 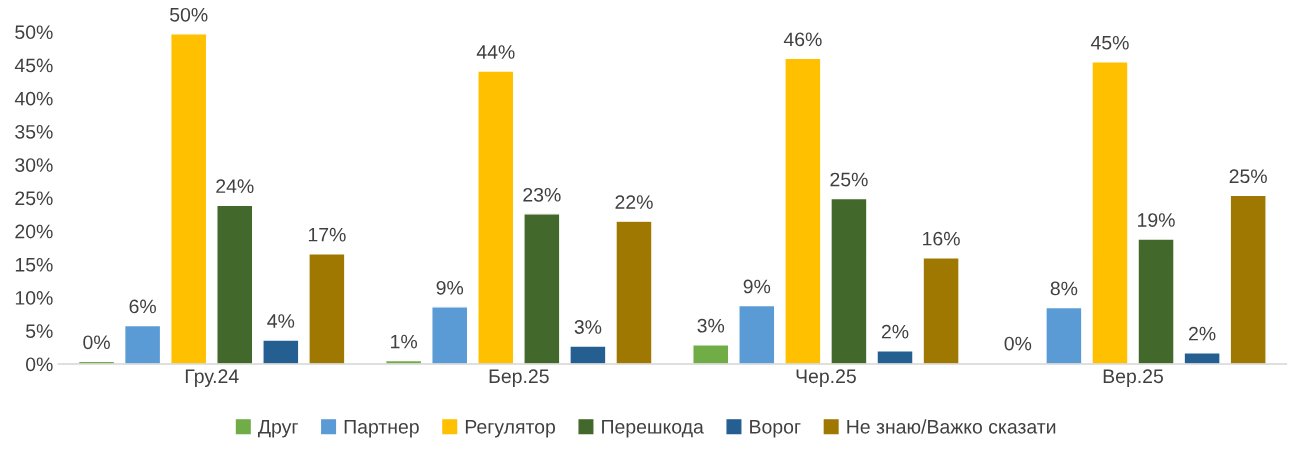 I want to click on legend-label: Перешкода, so click(x=653, y=429).